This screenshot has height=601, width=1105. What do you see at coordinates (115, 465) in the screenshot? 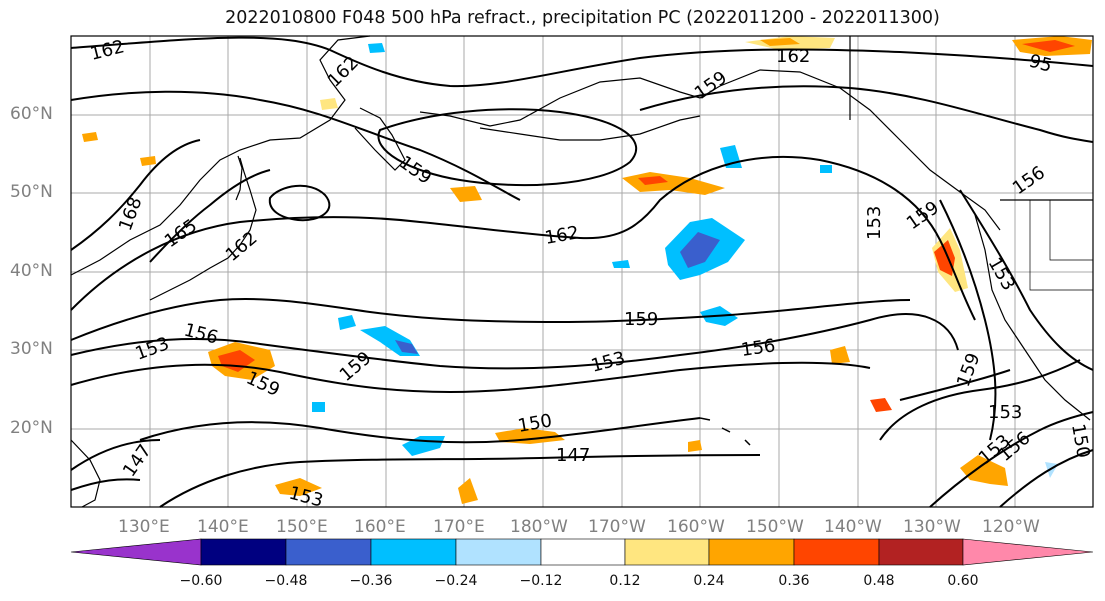
I see `contour-sw` at bounding box center [115, 465].